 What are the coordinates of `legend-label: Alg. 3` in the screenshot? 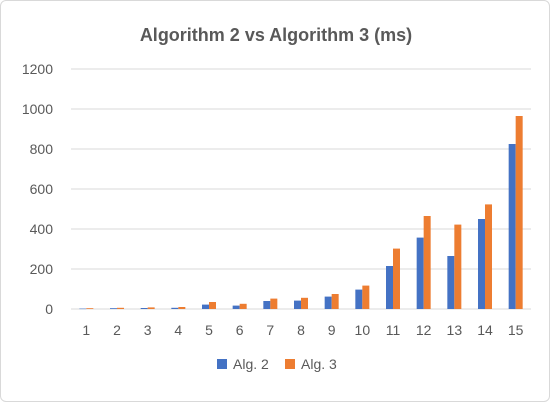 It's located at (319, 364).